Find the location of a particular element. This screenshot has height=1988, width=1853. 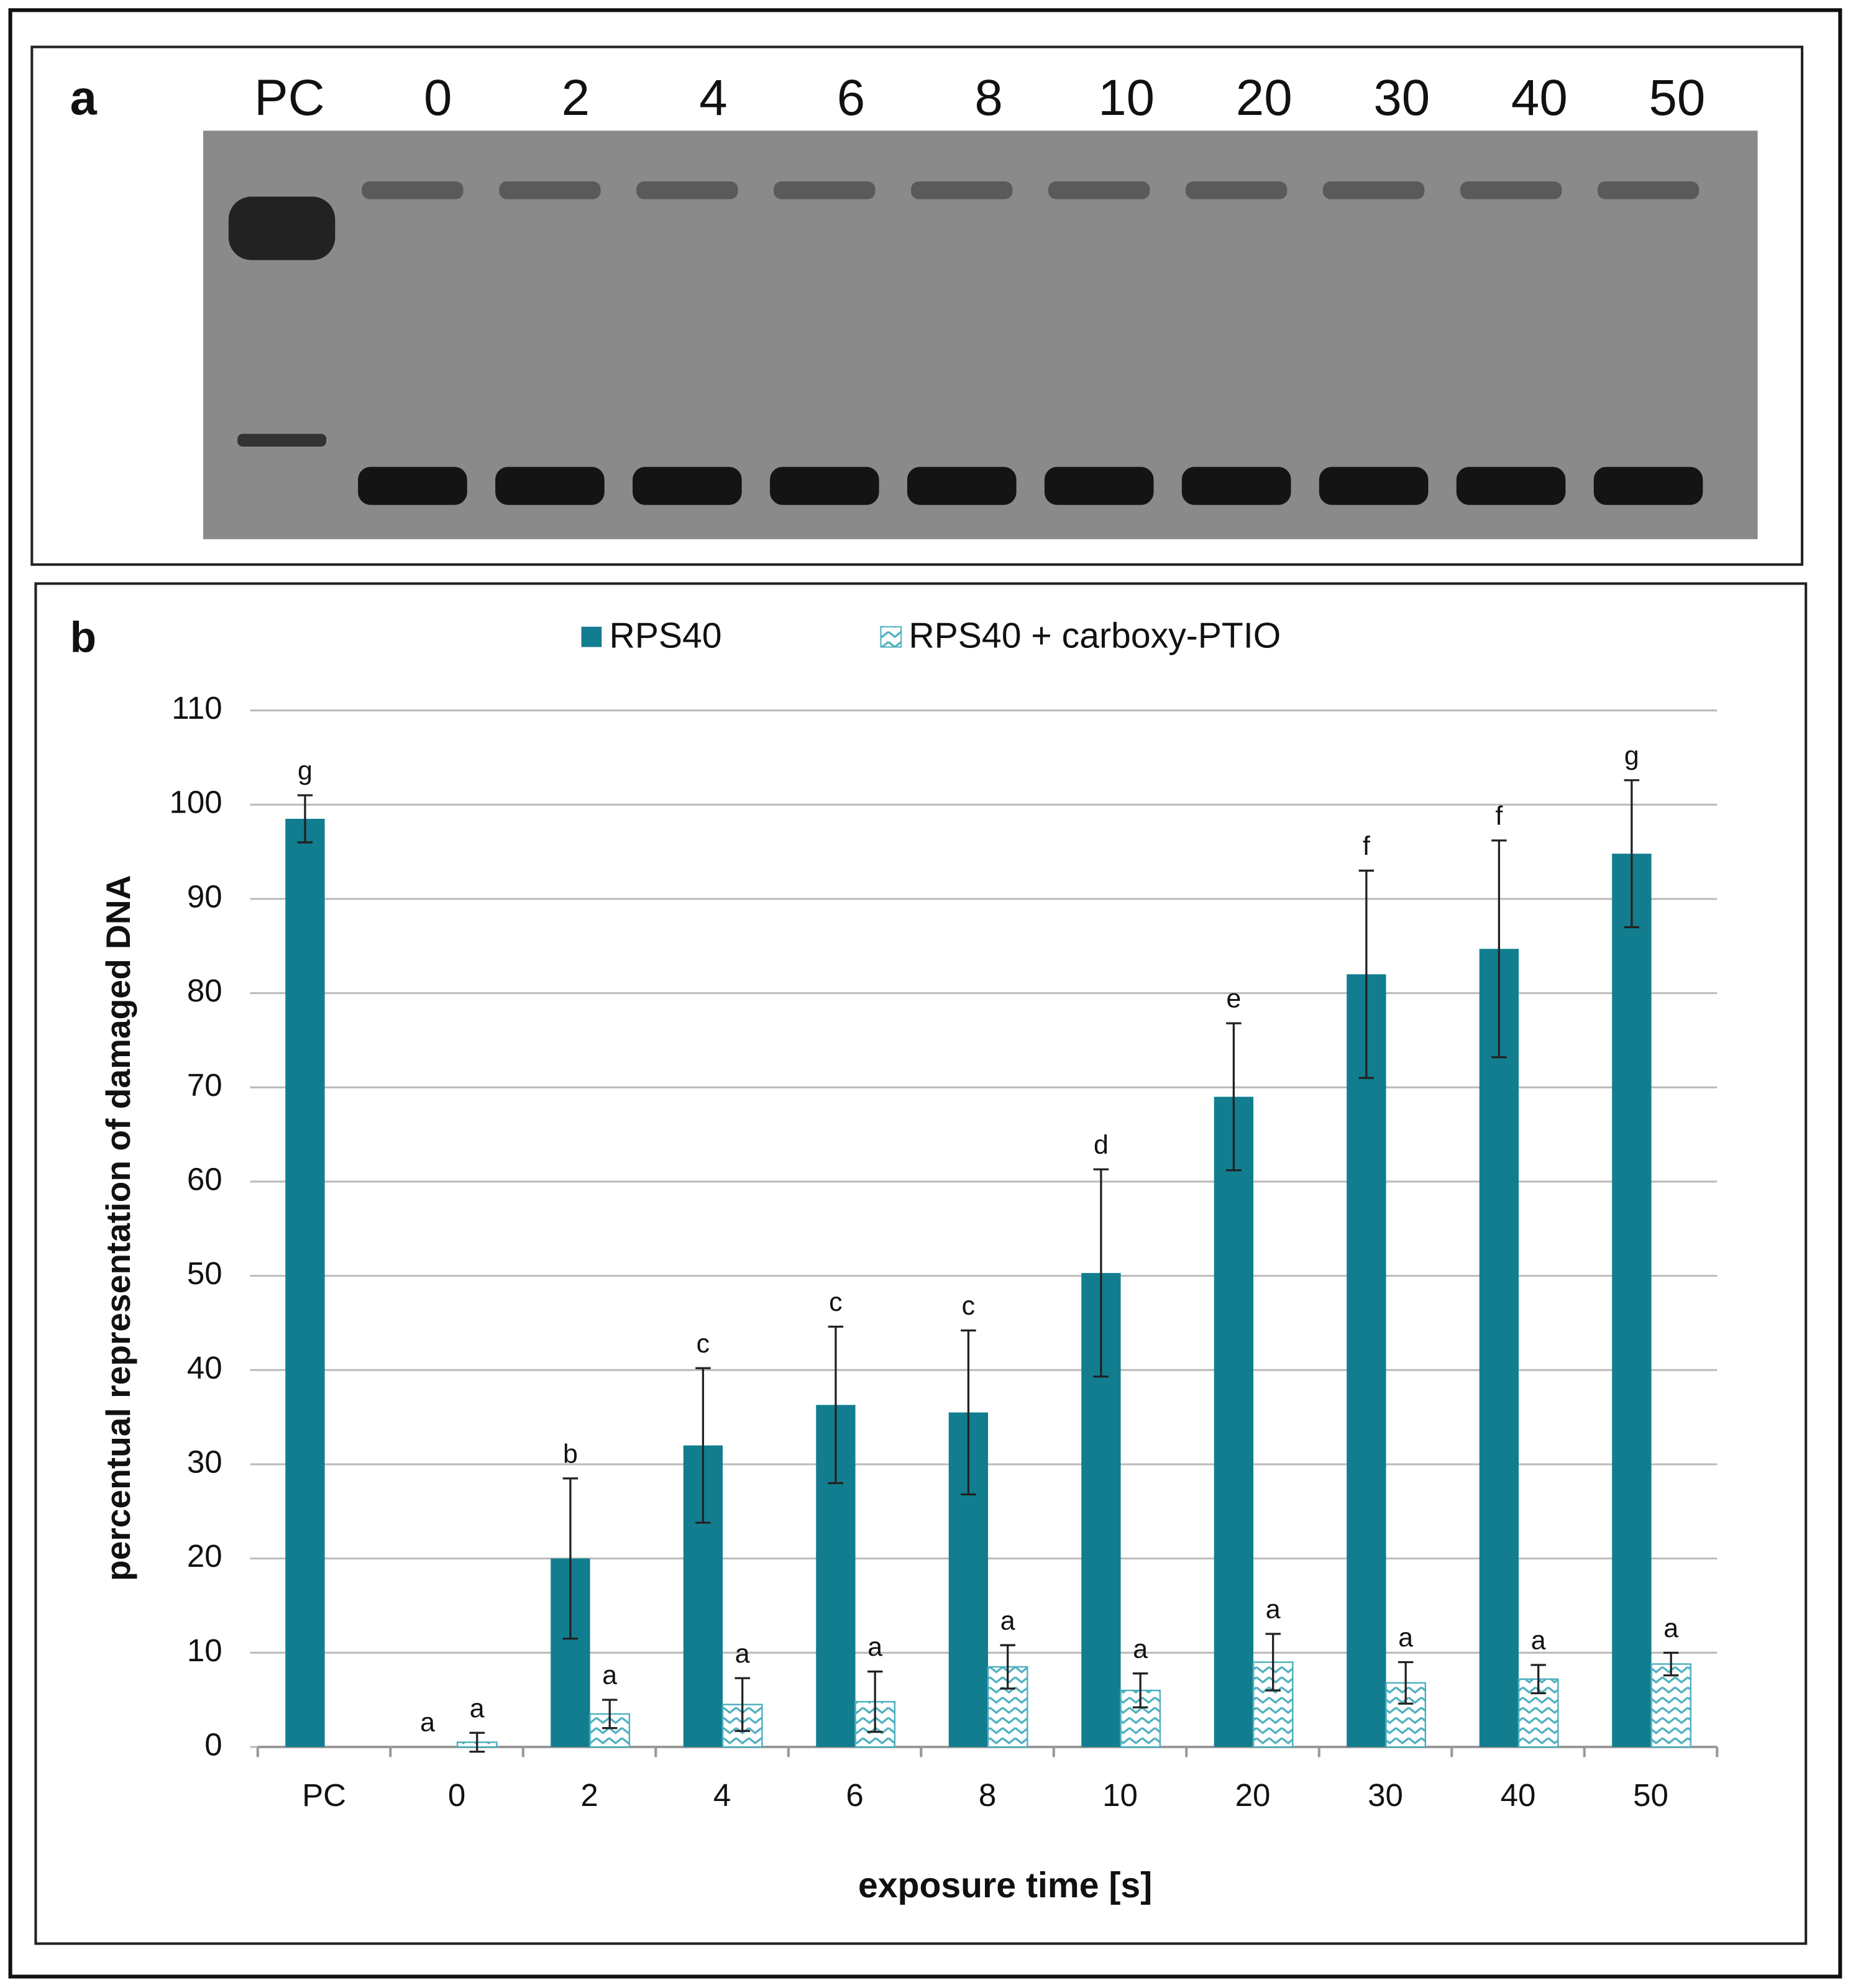

lane-label: 8 is located at coordinates (988, 98).